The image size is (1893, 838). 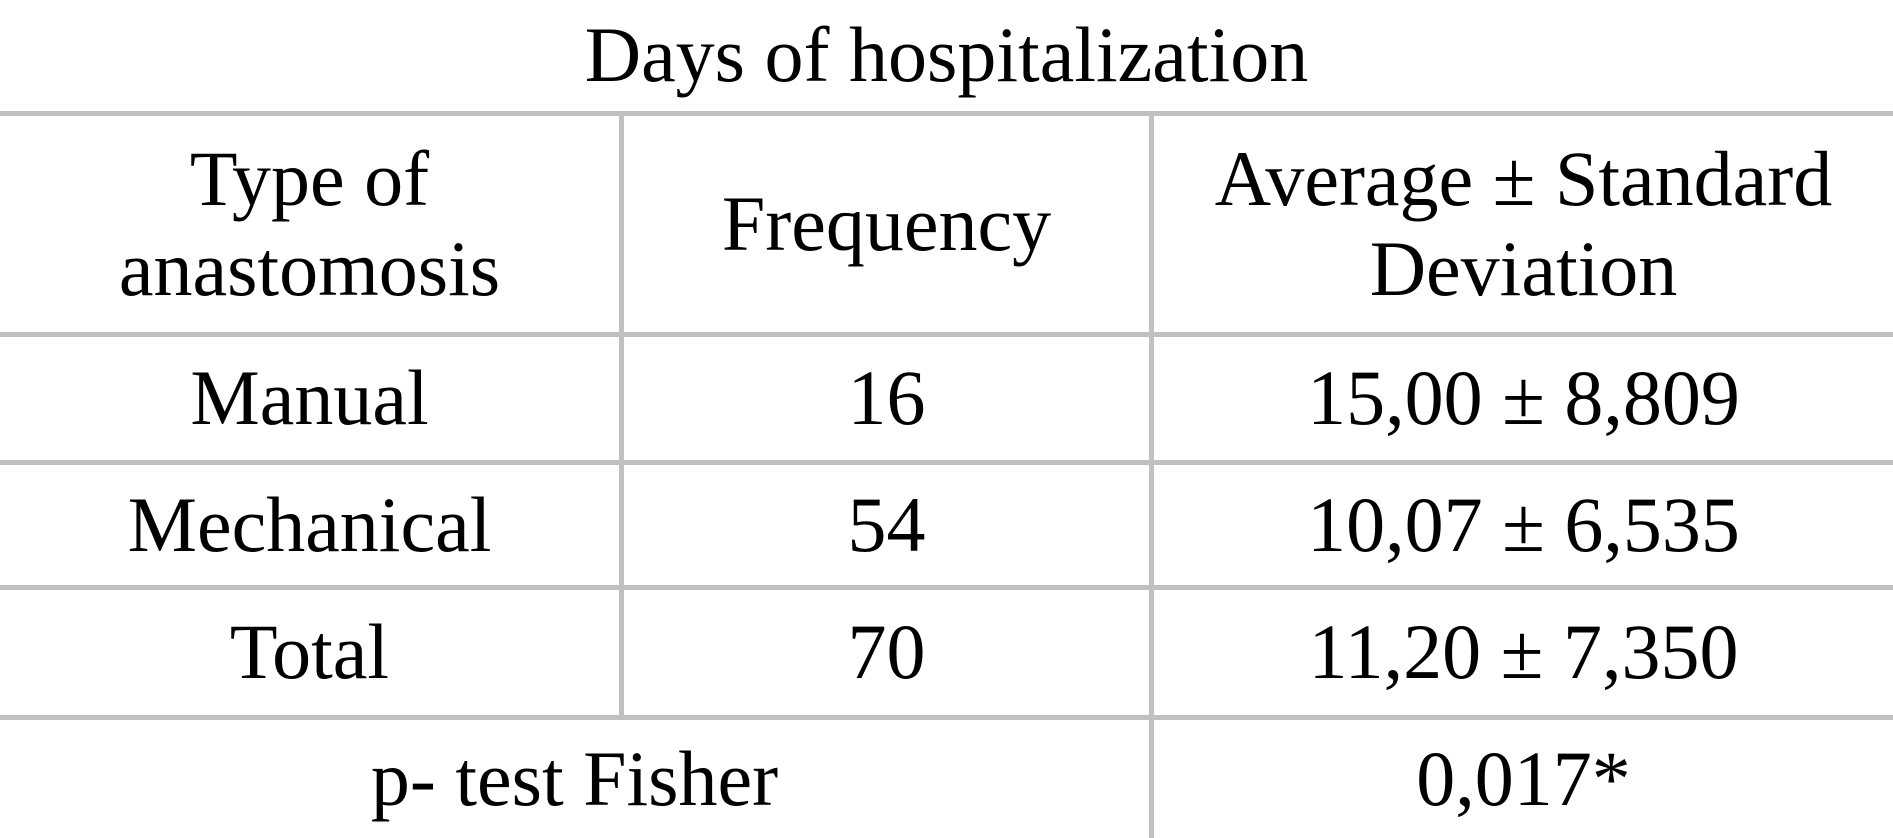 I want to click on table-row-mechanical: Mechanical 54 10,07 ± 6,535, so click(x=946, y=522).